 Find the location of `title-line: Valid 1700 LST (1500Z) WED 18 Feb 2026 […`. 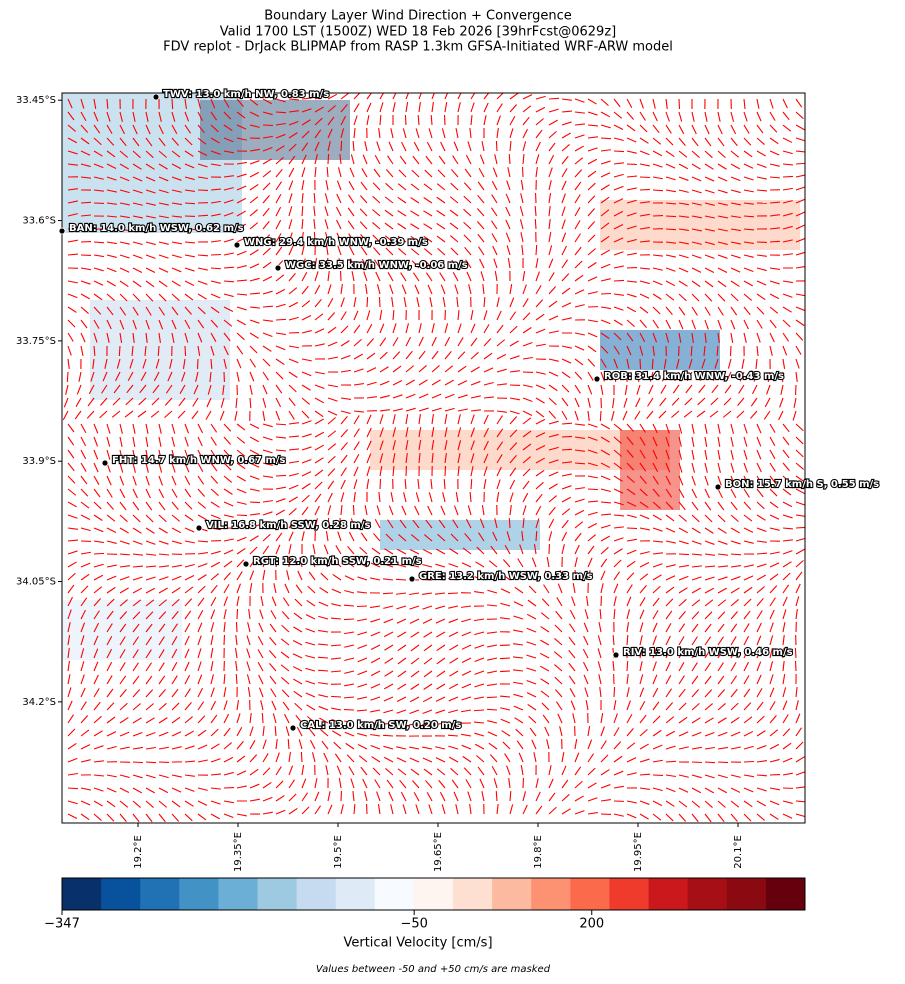

title-line: Valid 1700 LST (1500Z) WED 18 Feb 2026 [… is located at coordinates (418, 32).